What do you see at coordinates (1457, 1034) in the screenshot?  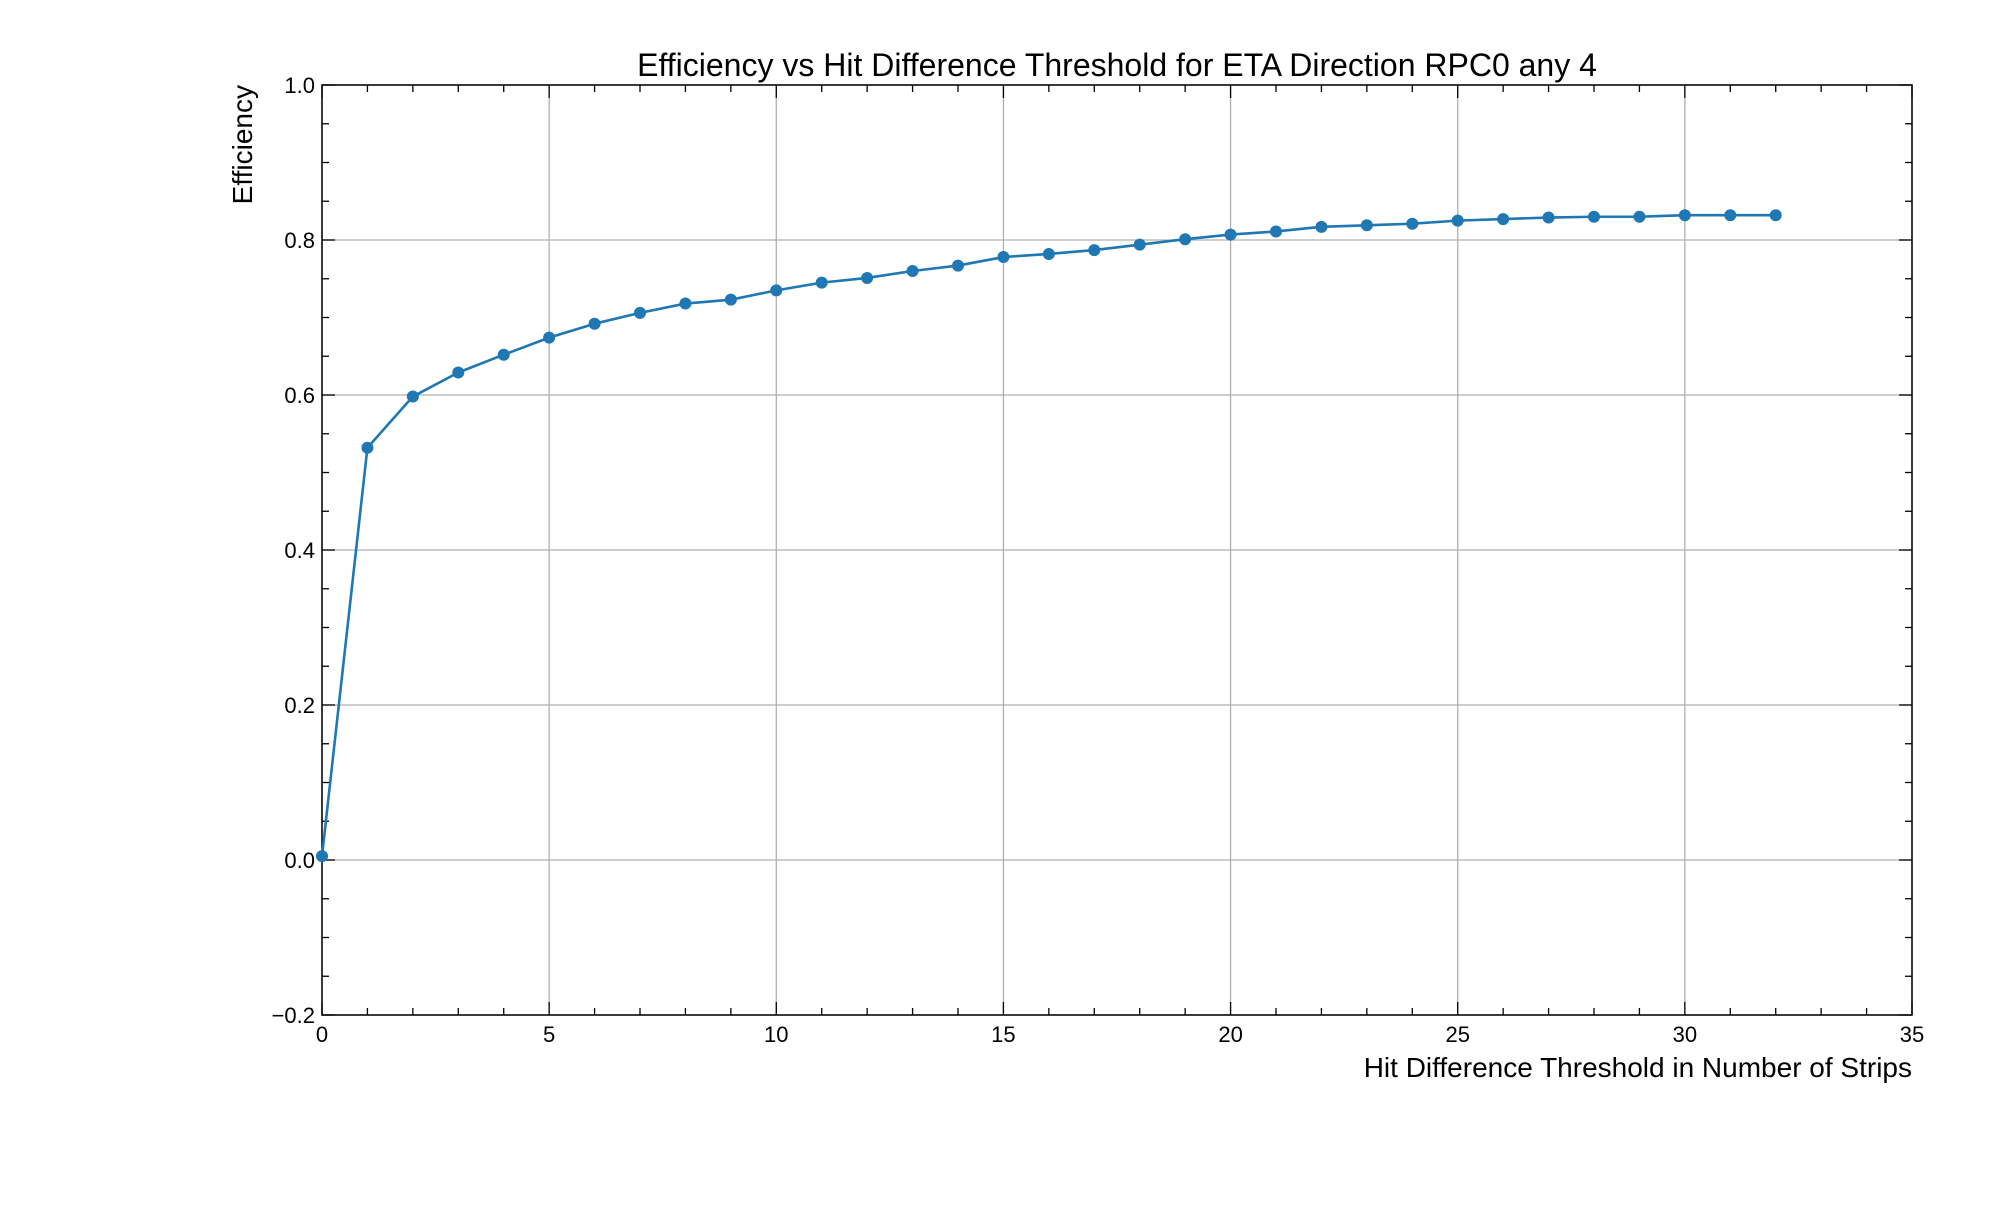 I see `x-tick-label: 25` at bounding box center [1457, 1034].